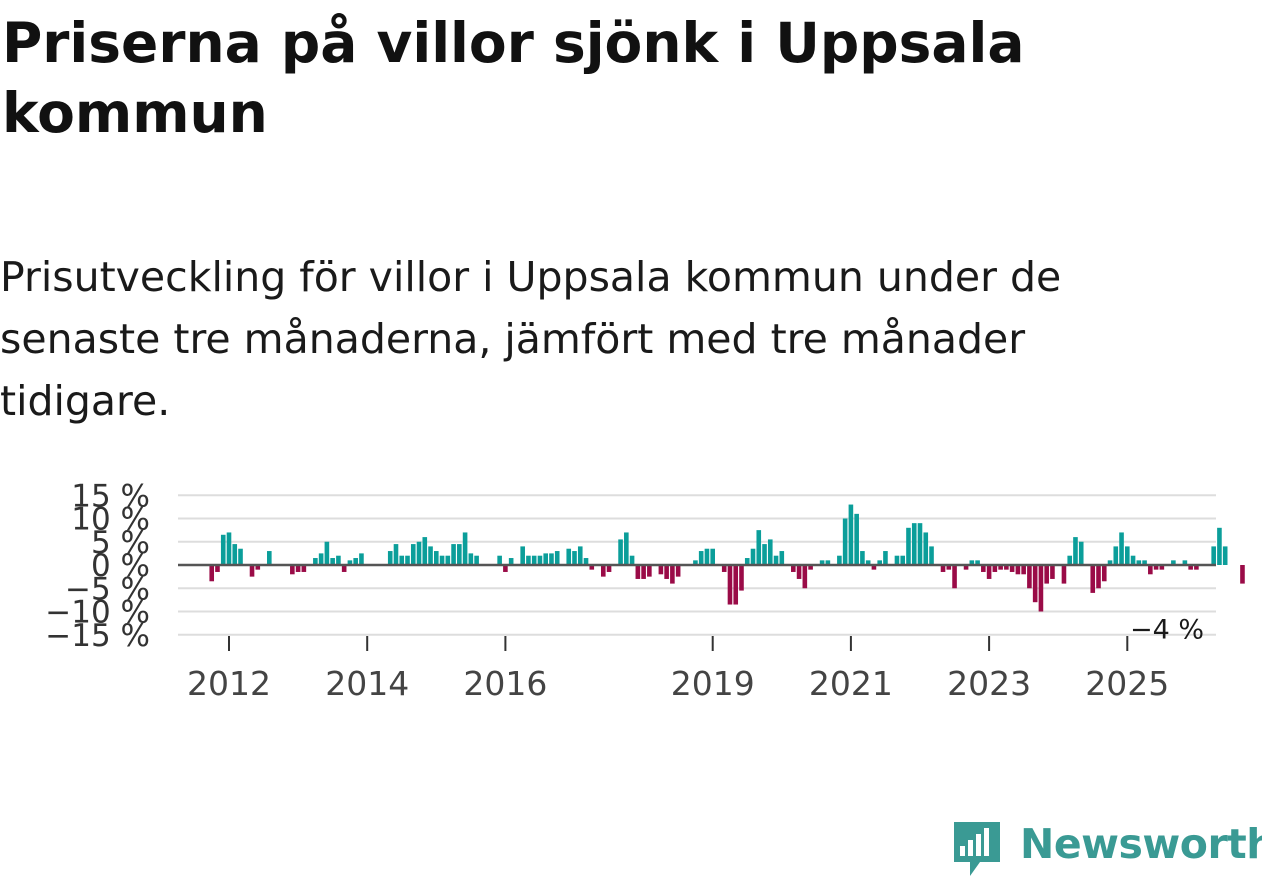  Describe the element at coordinates (110, 520) in the screenshot. I see `y-tick-label: 10 %` at that location.